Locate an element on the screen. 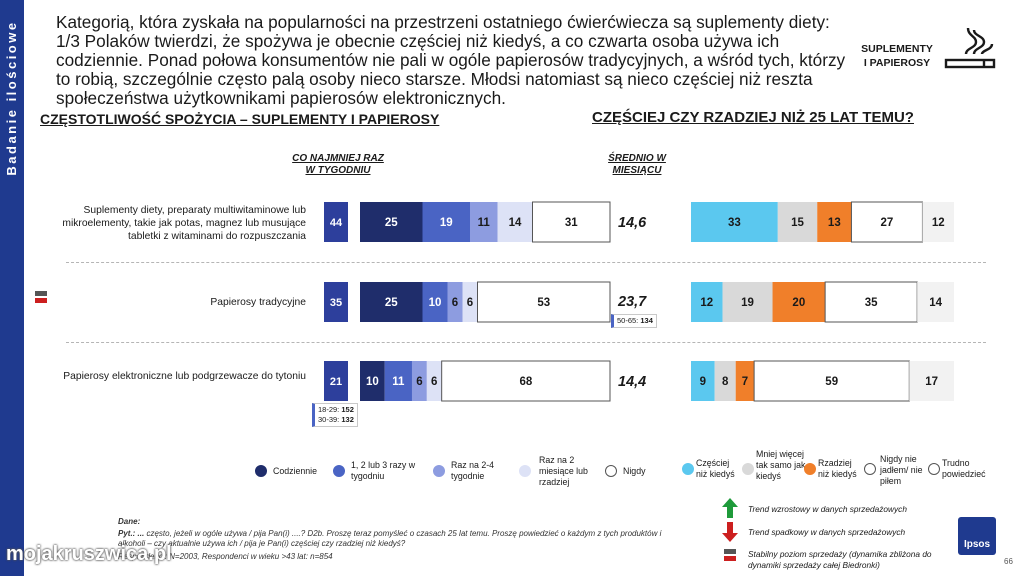  trend-data-label: 27 is located at coordinates (887, 223).